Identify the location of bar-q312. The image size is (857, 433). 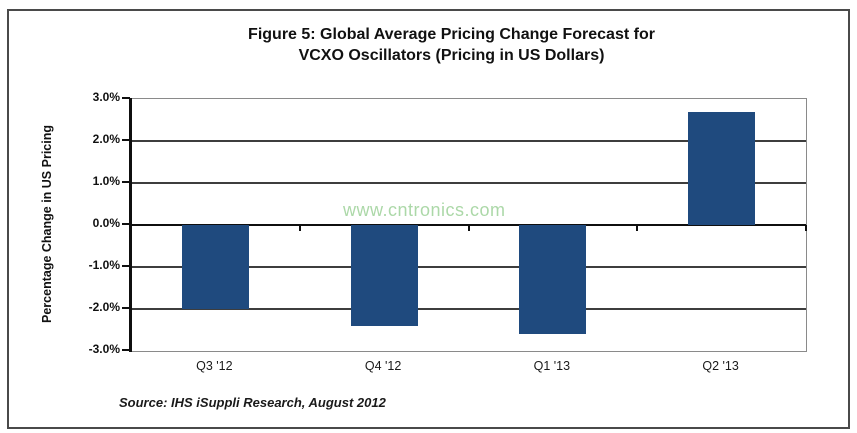
(215, 267).